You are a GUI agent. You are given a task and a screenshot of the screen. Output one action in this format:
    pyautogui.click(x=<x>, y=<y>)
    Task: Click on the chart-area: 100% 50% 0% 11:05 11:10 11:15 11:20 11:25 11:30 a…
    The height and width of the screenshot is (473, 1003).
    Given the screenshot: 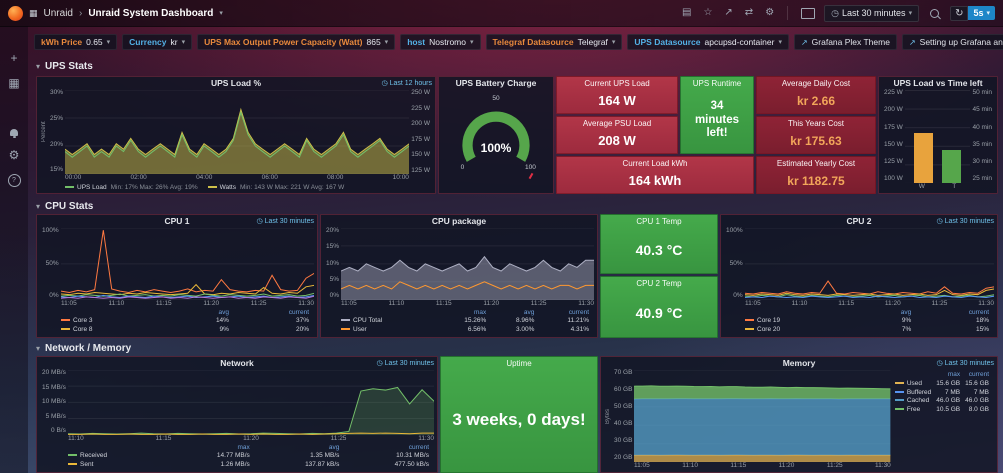 What is the action you would take?
    pyautogui.click(x=859, y=281)
    